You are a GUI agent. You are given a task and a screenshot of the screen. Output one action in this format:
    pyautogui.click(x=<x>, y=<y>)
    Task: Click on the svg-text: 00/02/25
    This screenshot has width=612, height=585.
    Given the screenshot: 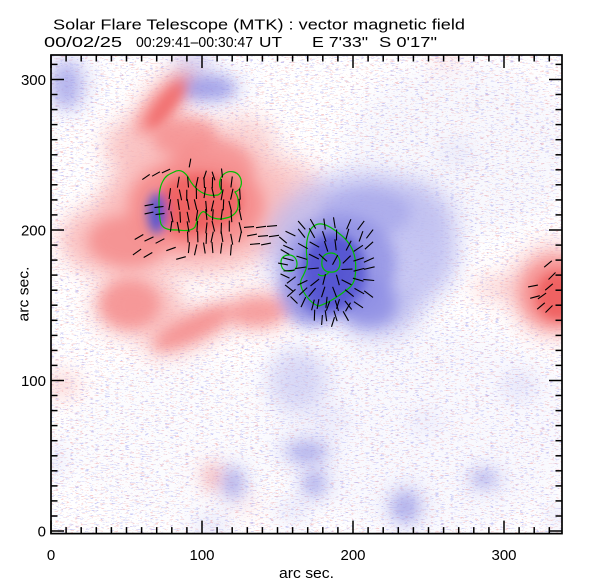 What is the action you would take?
    pyautogui.click(x=83, y=43)
    